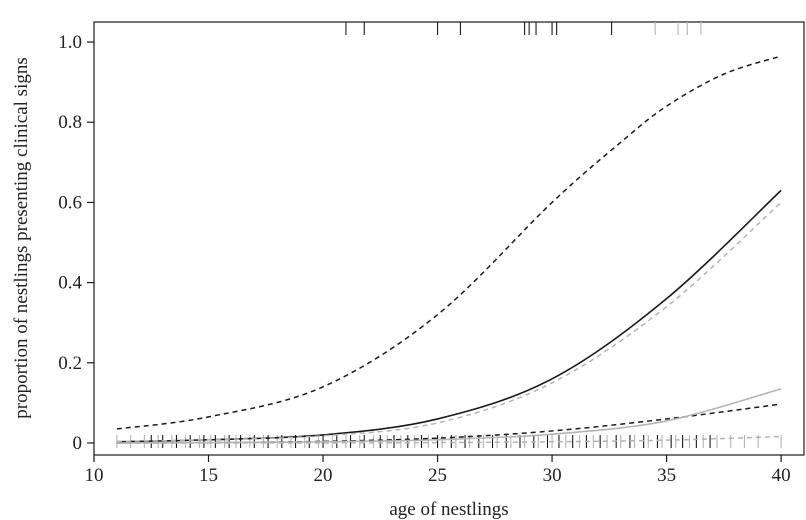 Image resolution: width=806 pixels, height=520 pixels. I want to click on x-tick-label: 10, so click(94, 475).